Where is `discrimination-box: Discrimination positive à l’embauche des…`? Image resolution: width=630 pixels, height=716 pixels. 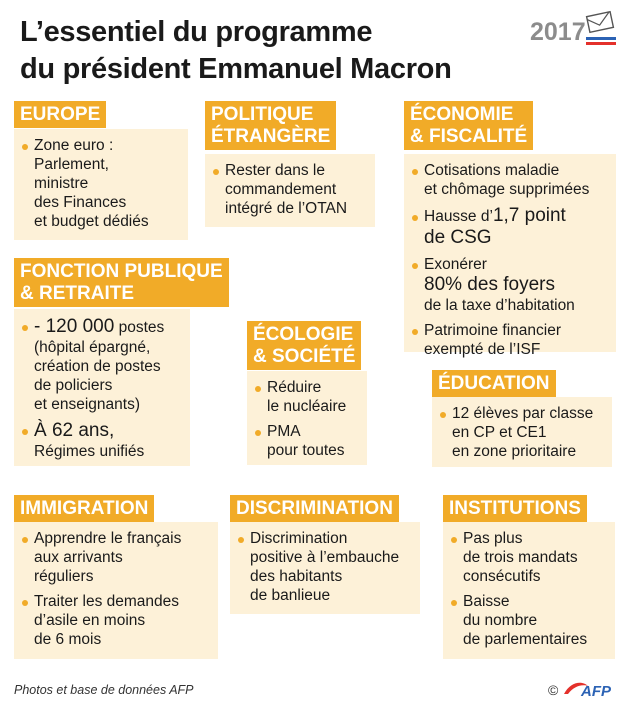 discrimination-box: Discrimination positive à l’embauche des… is located at coordinates (325, 568).